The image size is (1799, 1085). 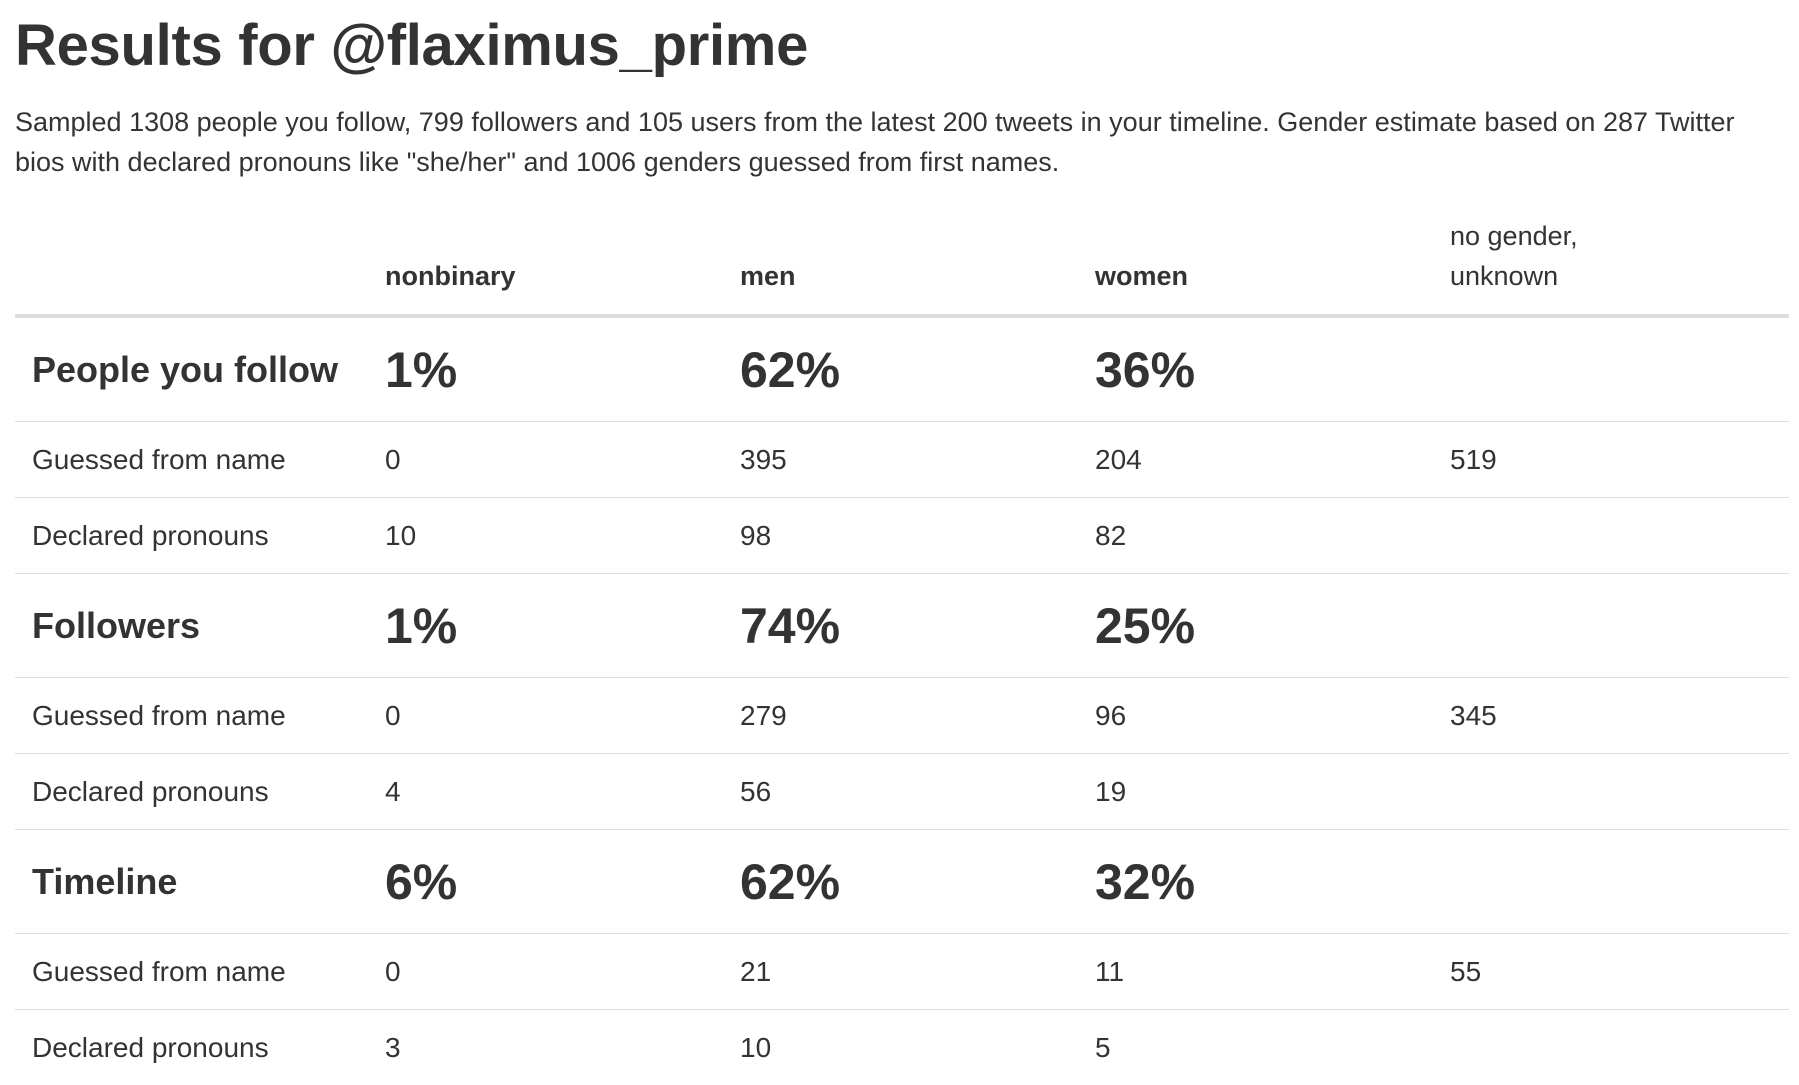 What do you see at coordinates (1272, 791) in the screenshot?
I see `women-count: 19` at bounding box center [1272, 791].